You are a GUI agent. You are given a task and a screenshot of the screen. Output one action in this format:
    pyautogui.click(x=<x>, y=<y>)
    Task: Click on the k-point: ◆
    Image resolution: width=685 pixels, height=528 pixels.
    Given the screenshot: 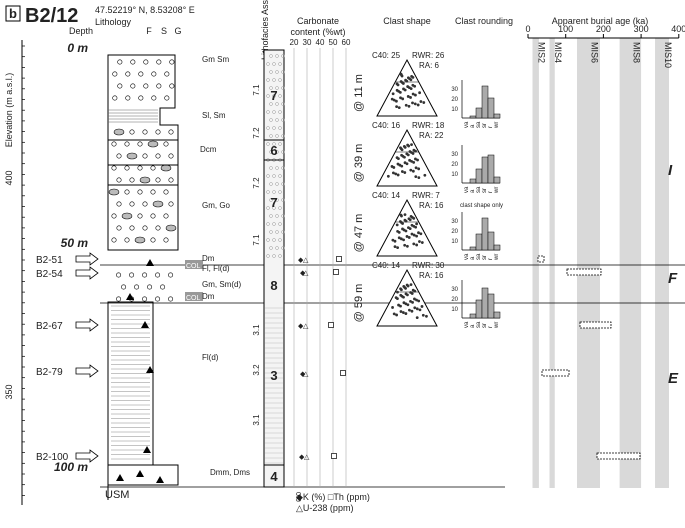 What is the action you would take?
    pyautogui.click(x=303, y=273)
    